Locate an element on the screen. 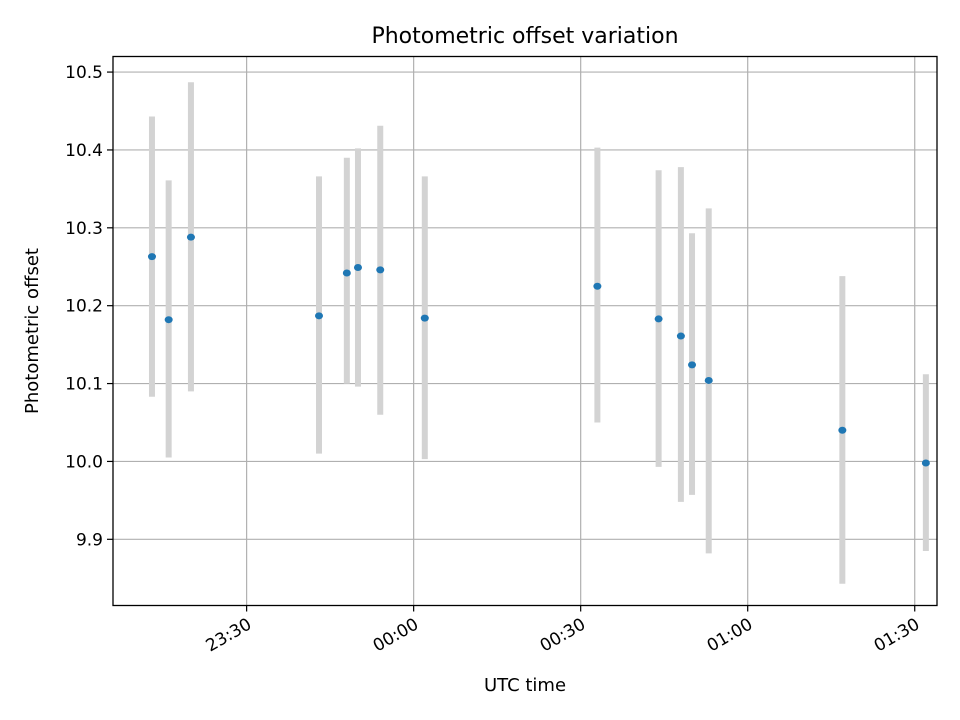 The height and width of the screenshot is (720, 960). x-axis-label: UTC time is located at coordinates (525, 685).